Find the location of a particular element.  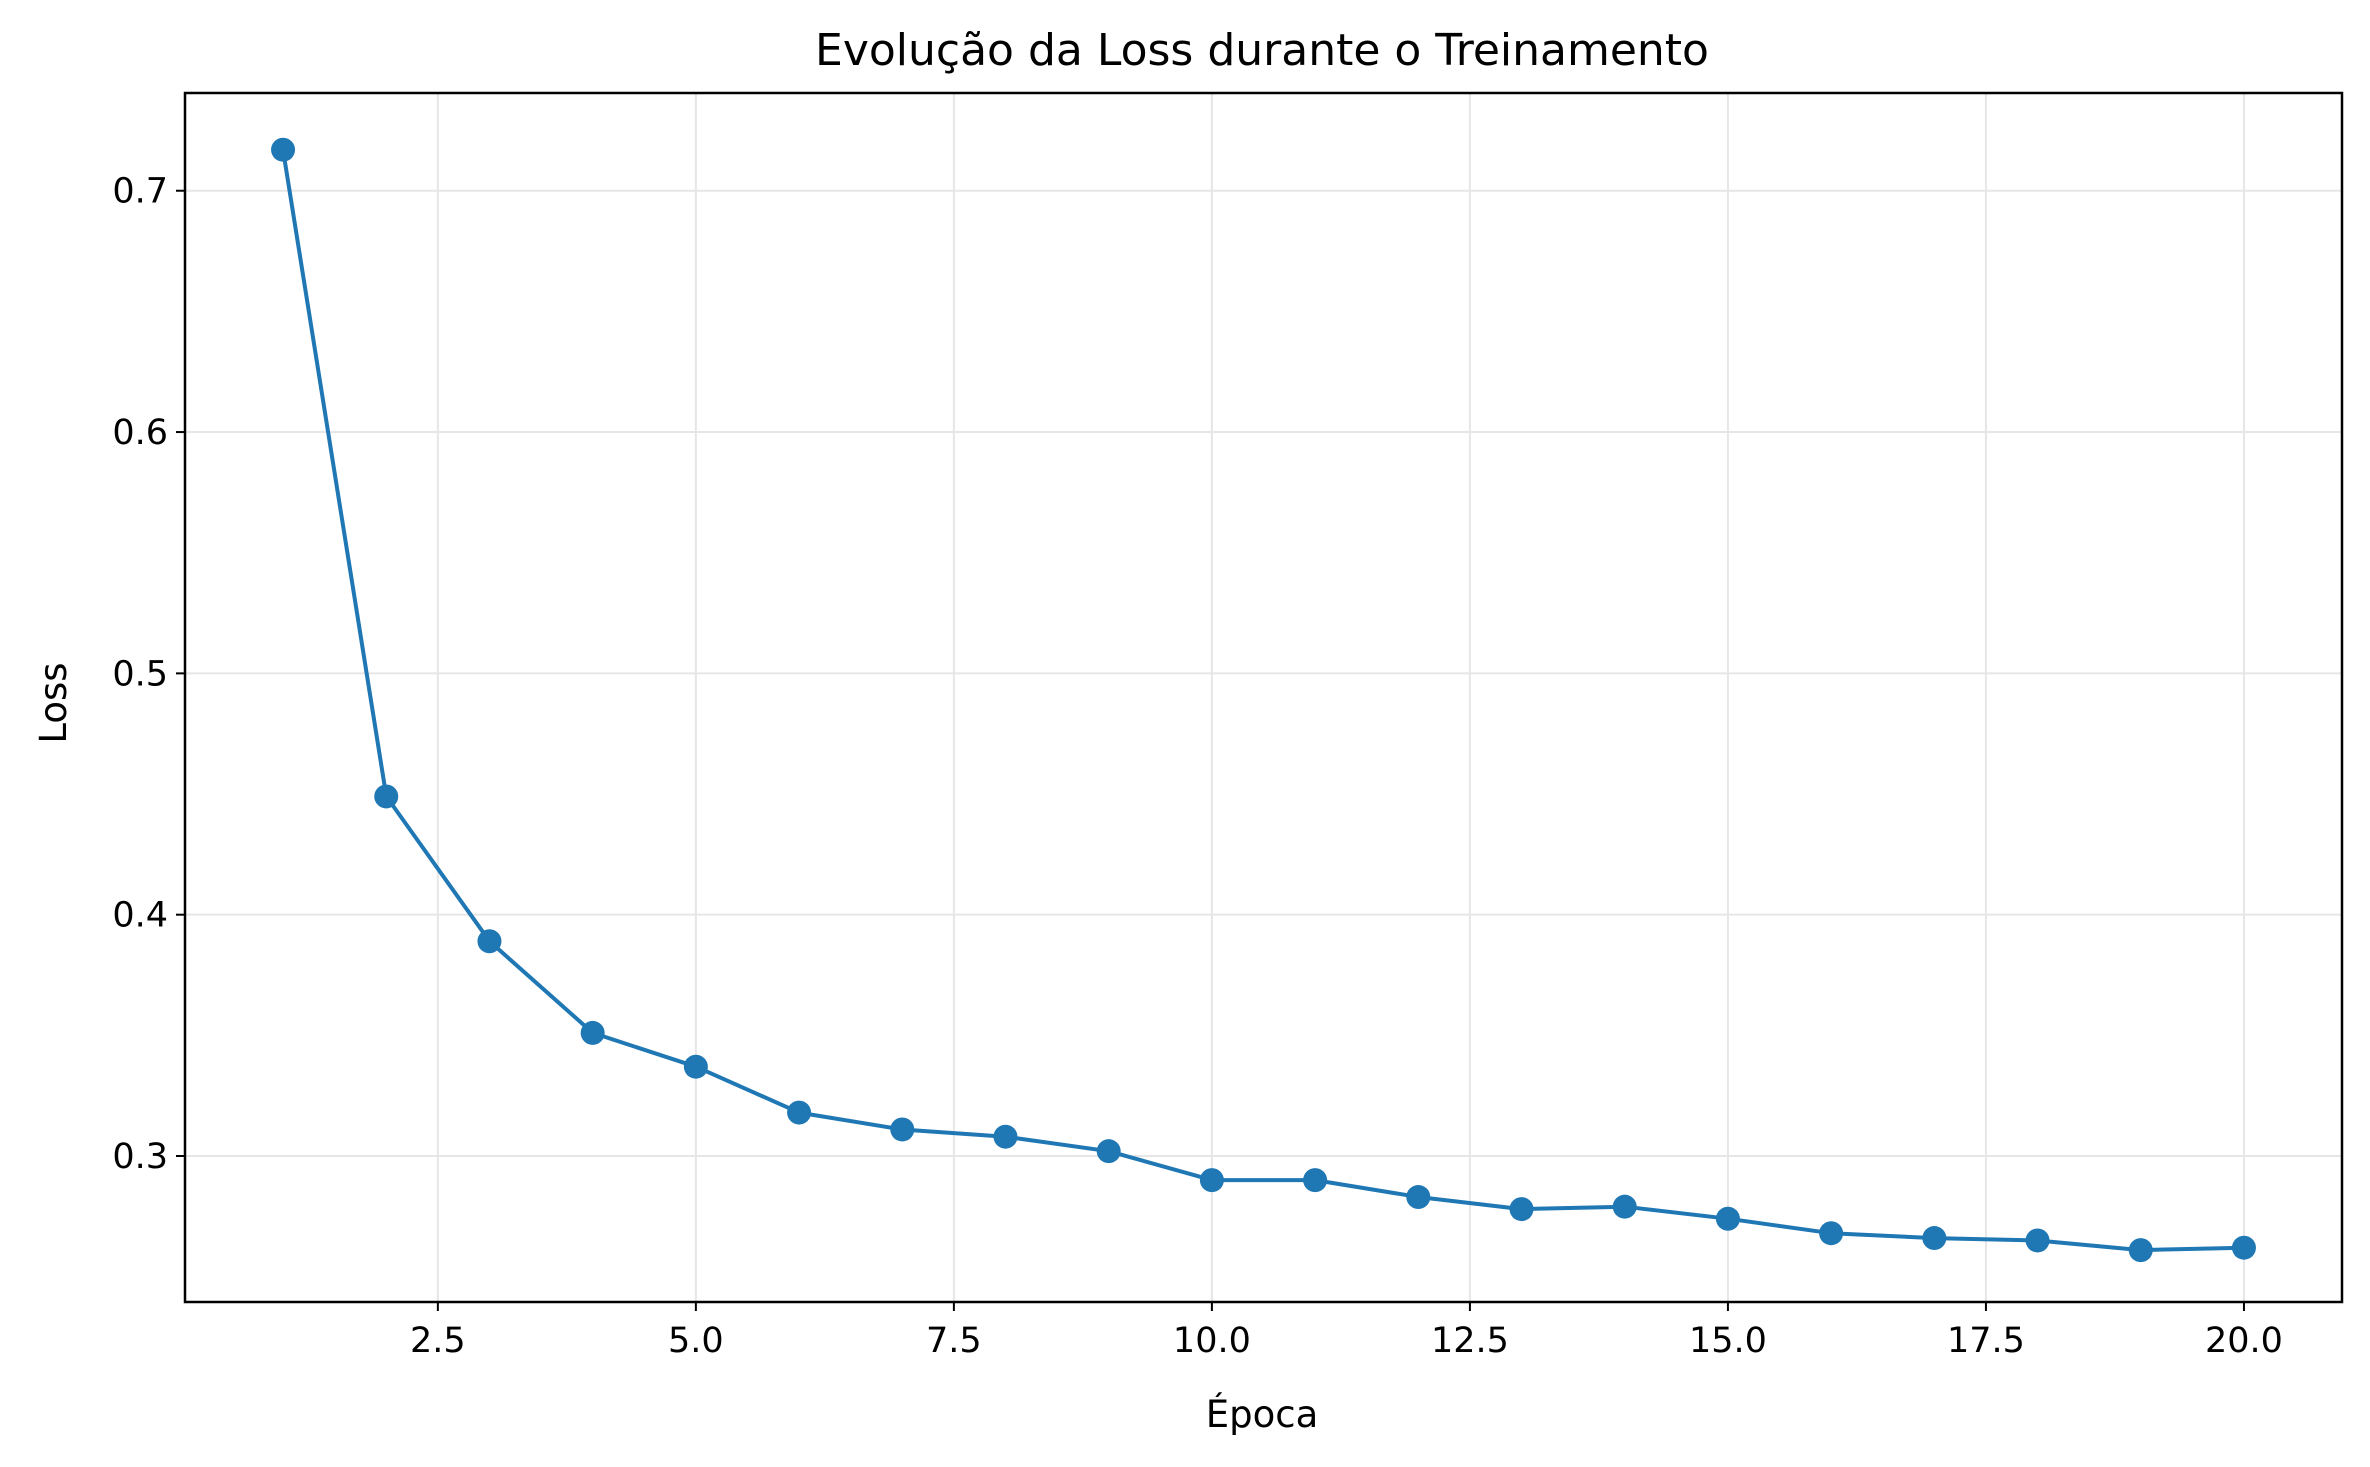

x-tick-label: 7.5 is located at coordinates (954, 1341).